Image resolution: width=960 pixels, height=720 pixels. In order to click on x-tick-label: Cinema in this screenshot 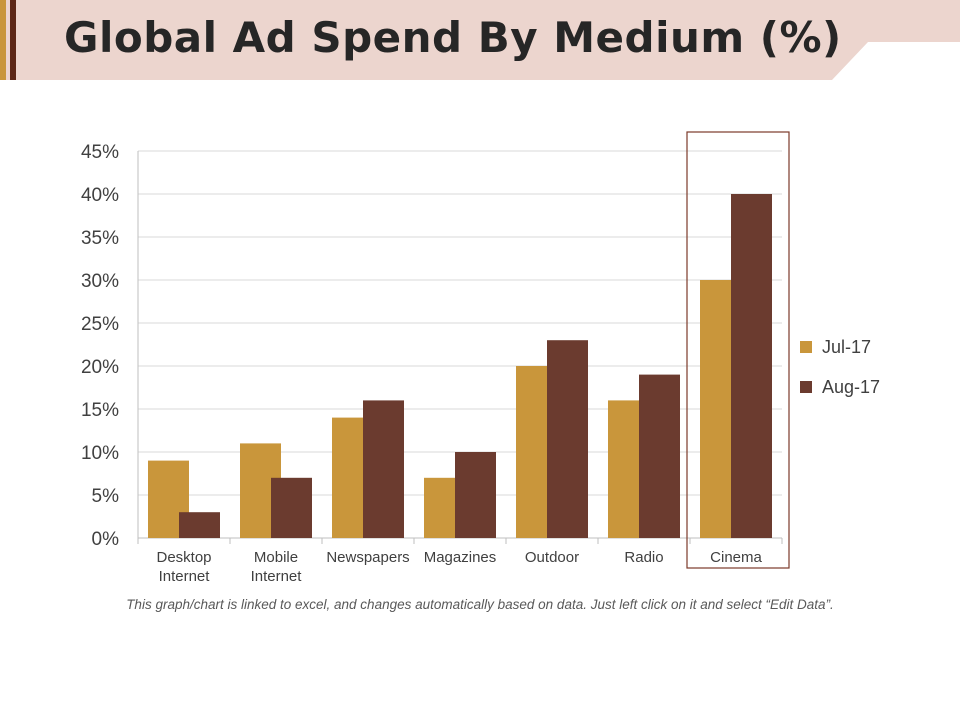, I will do `click(736, 557)`.